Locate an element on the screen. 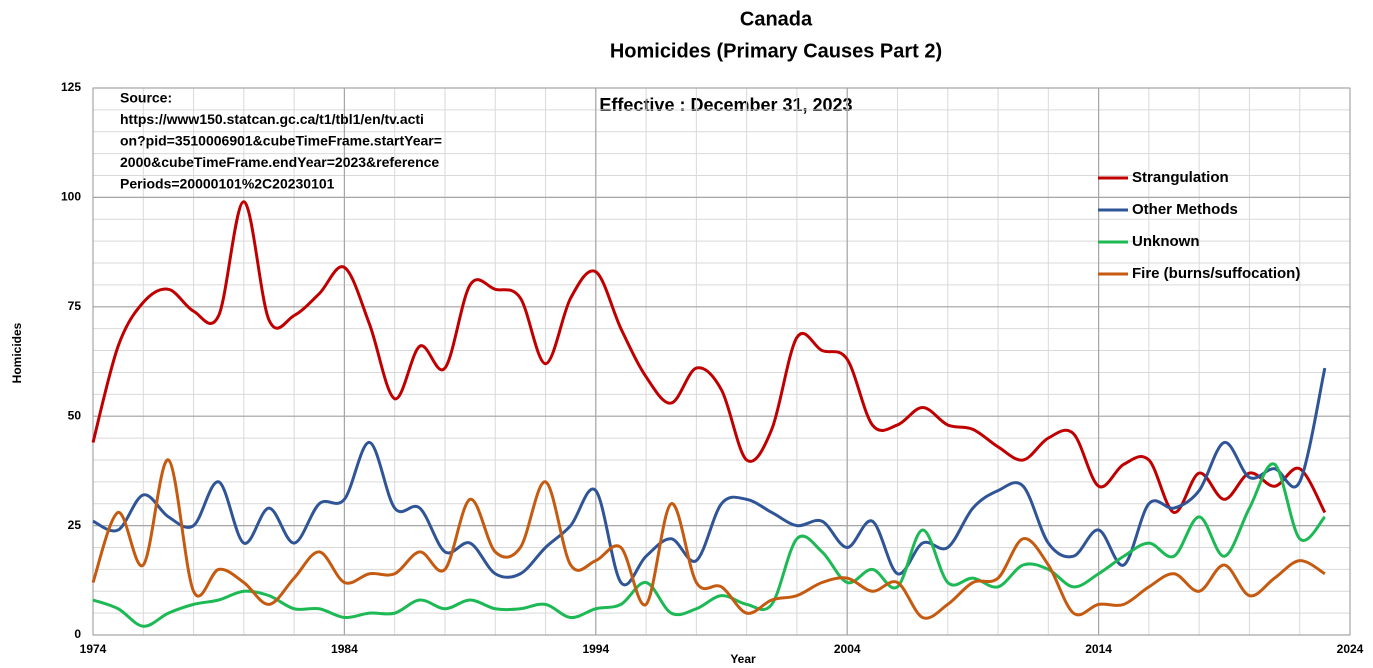 This screenshot has width=1373, height=668. x-tick-label: 1984 is located at coordinates (344, 649).